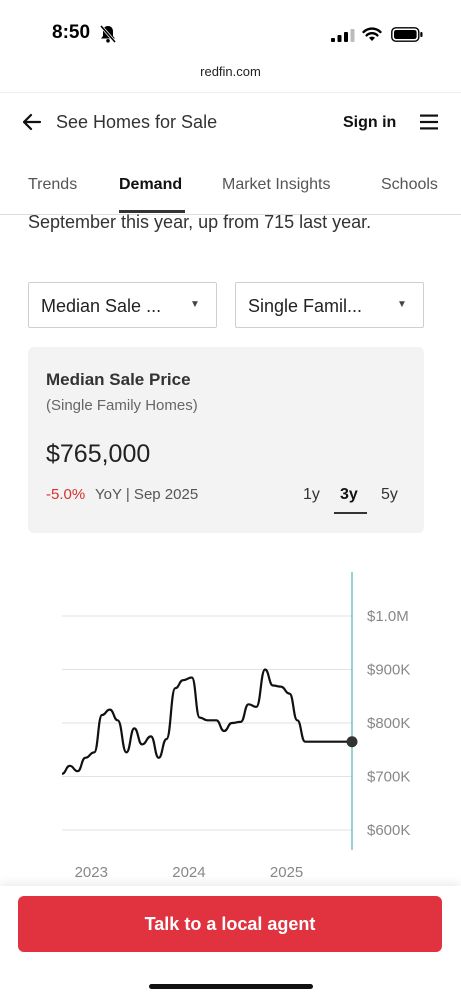 The image size is (461, 1000). What do you see at coordinates (388, 777) in the screenshot?
I see `y-tick-label: $700K` at bounding box center [388, 777].